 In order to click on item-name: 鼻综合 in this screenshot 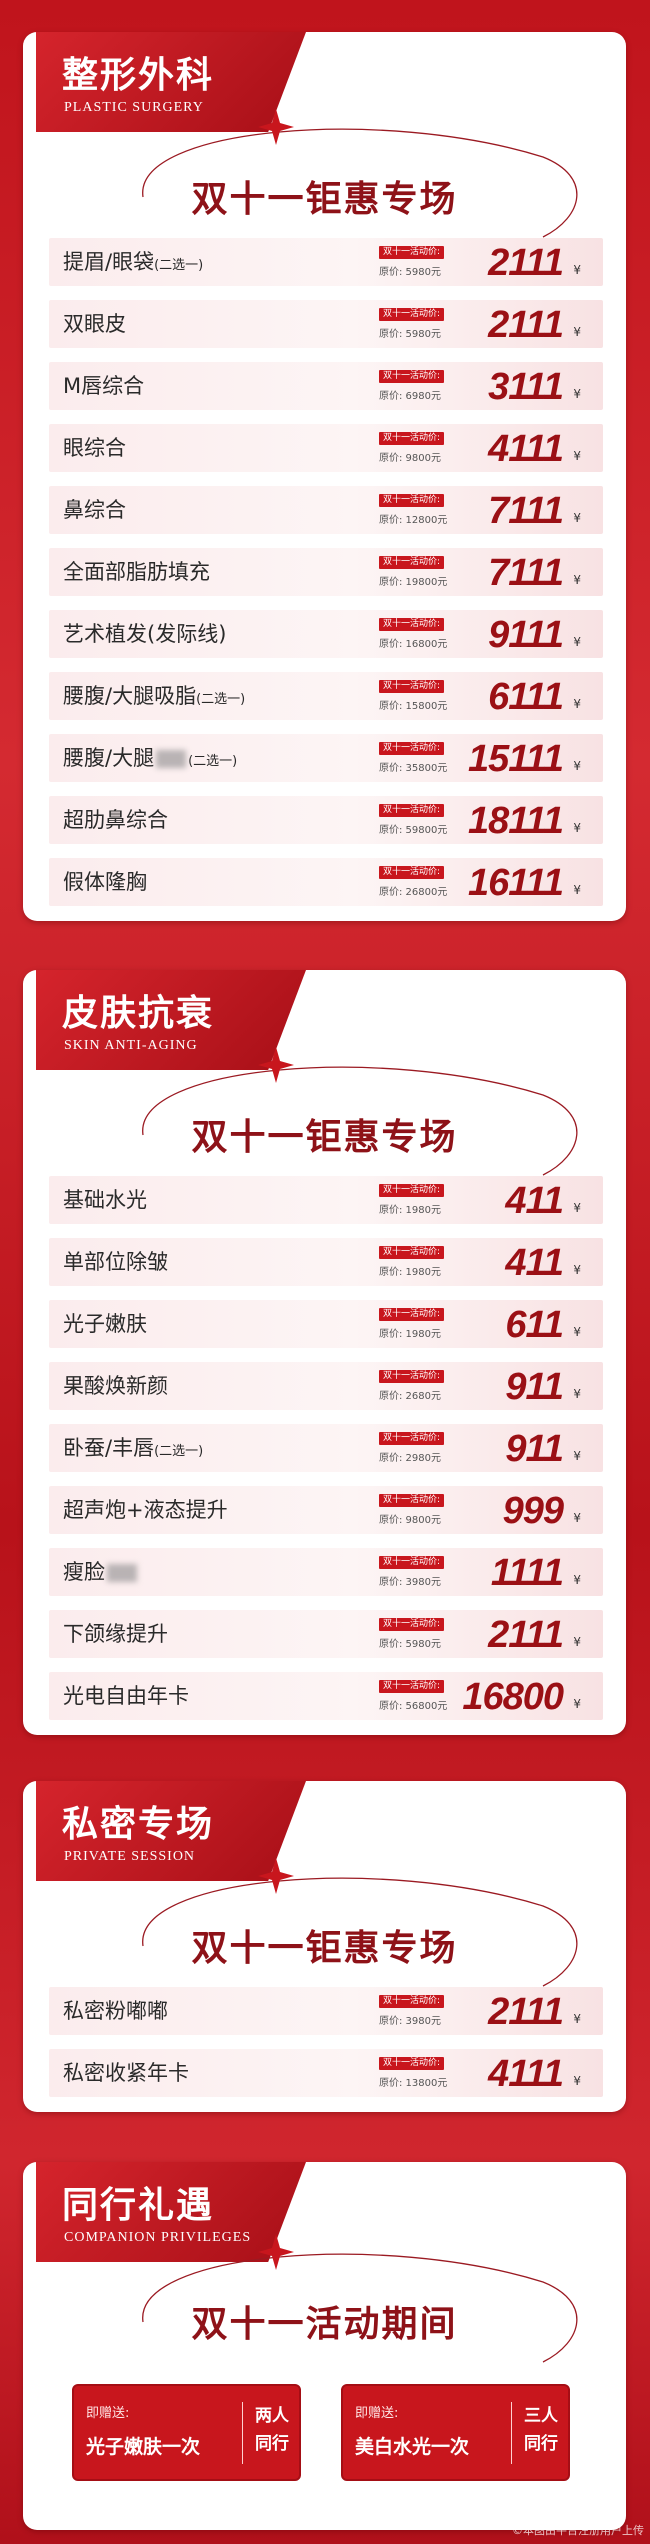, I will do `click(94, 510)`.